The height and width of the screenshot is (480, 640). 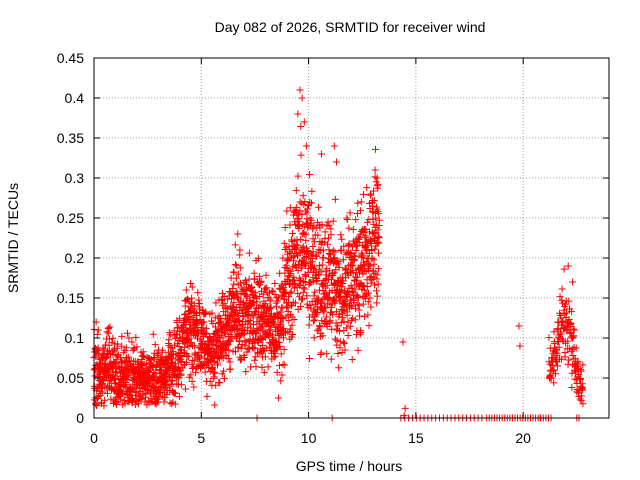 What do you see at coordinates (75, 178) in the screenshot?
I see `y-tick-label: 0.3` at bounding box center [75, 178].